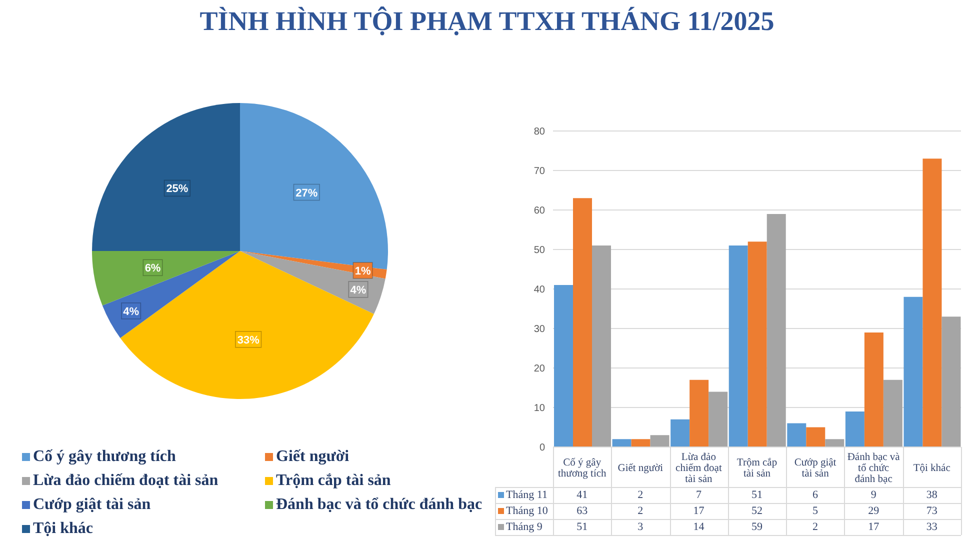 Image resolution: width=974 pixels, height=545 pixels. Describe the element at coordinates (542, 448) in the screenshot. I see `y-tick-label: 0` at that location.